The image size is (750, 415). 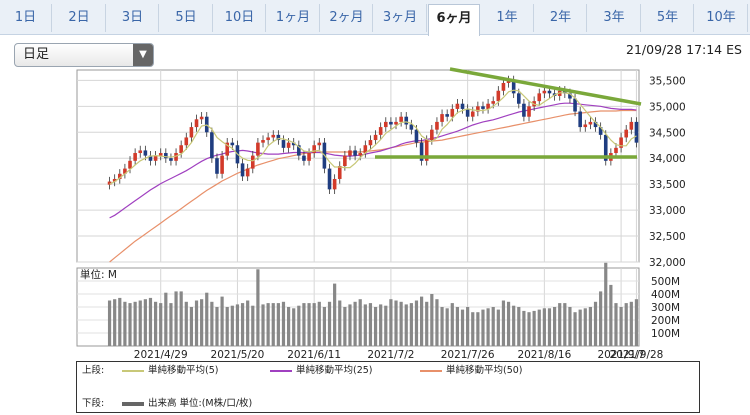 I want to click on legend-sma50-label: 単純移動平均(50), so click(x=484, y=370).